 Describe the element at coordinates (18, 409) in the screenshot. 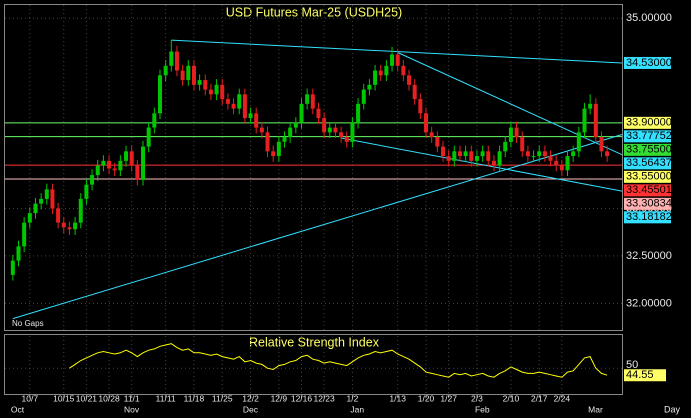

I see `month-label: Oct` at that location.